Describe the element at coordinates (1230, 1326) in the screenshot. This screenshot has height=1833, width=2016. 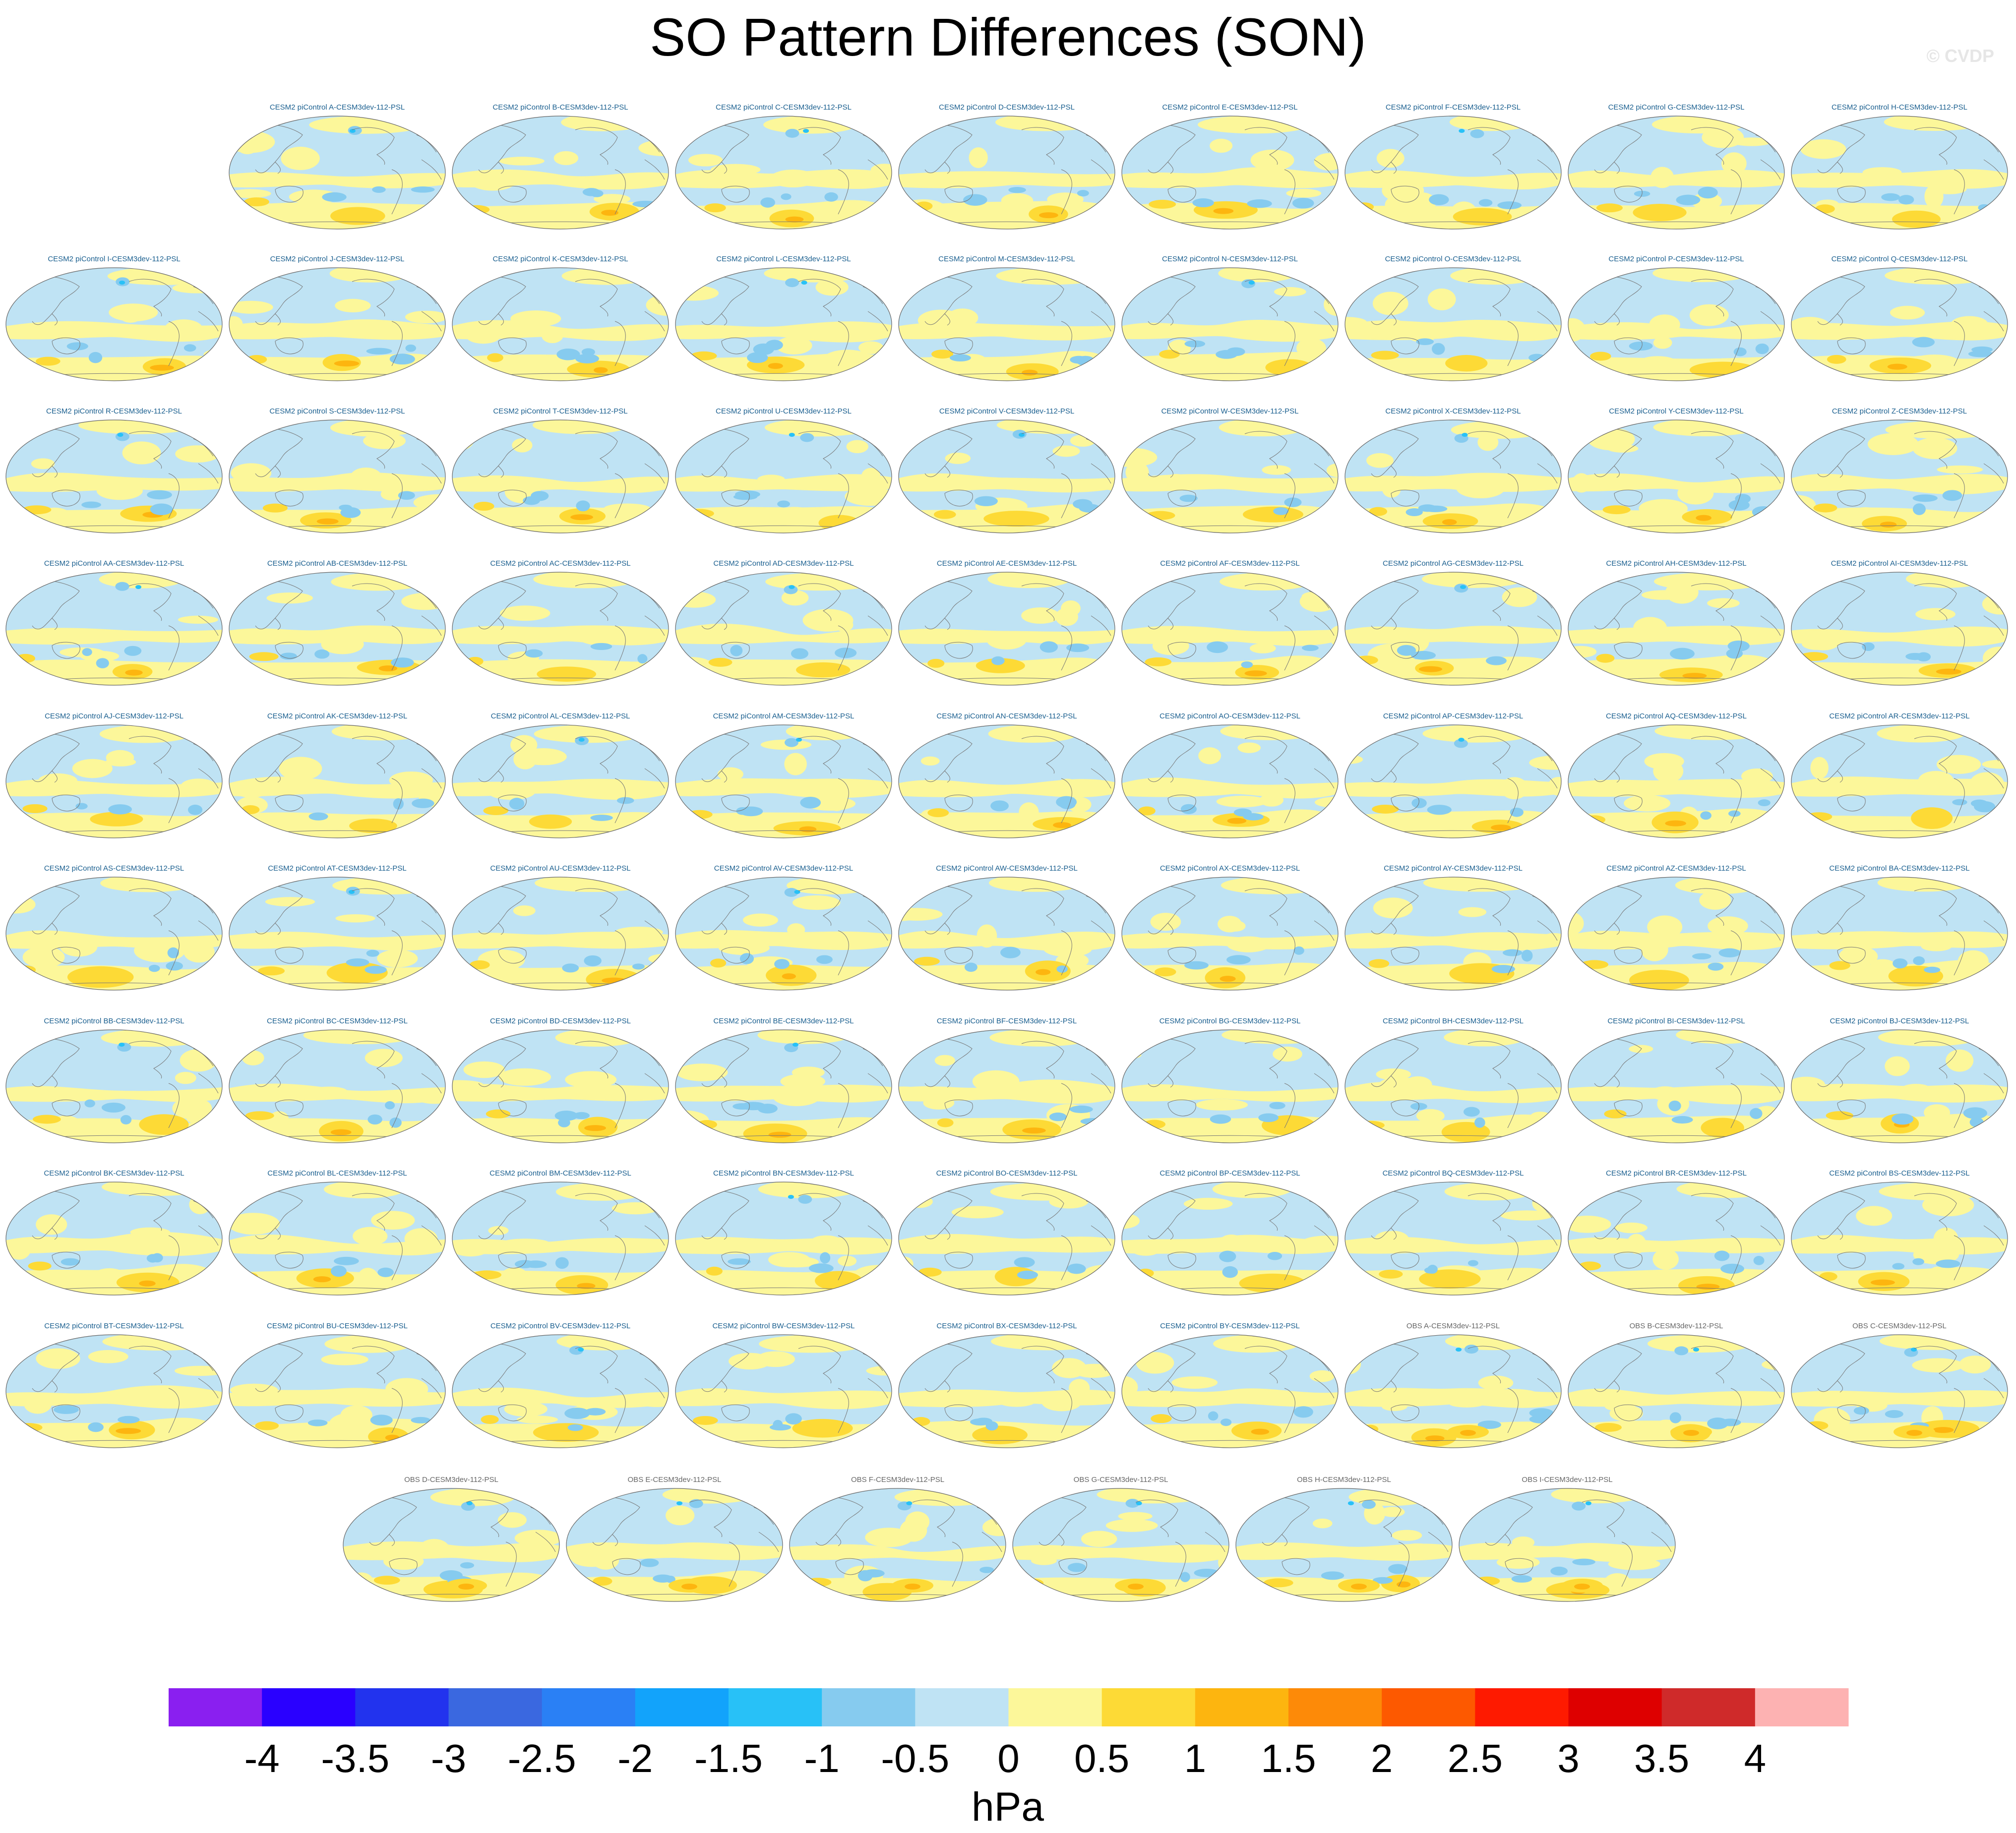
I see `panel-title: CESM2 piControl BY-CESM3dev-112-PSL` at that location.